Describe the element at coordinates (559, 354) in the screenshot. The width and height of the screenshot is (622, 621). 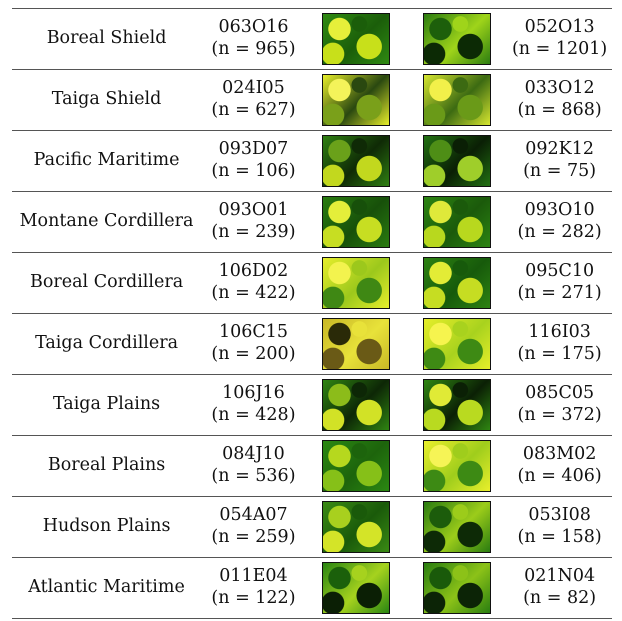
I see `right-sample-count: (n = 175)` at that location.